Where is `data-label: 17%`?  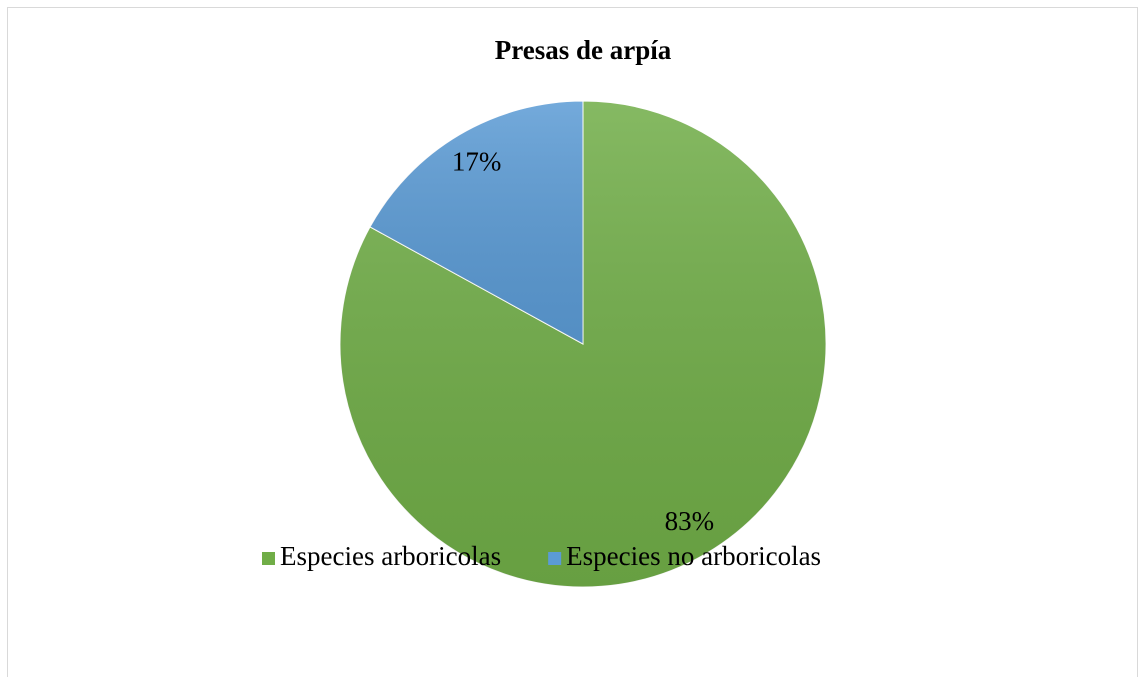
data-label: 17% is located at coordinates (477, 161).